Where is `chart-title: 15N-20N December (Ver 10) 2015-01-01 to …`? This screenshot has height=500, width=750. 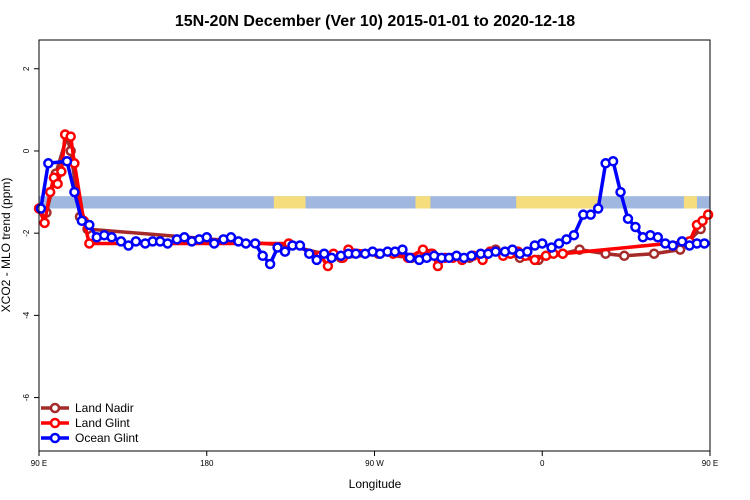
chart-title: 15N-20N December (Ver 10) 2015-01-01 to … is located at coordinates (375, 21).